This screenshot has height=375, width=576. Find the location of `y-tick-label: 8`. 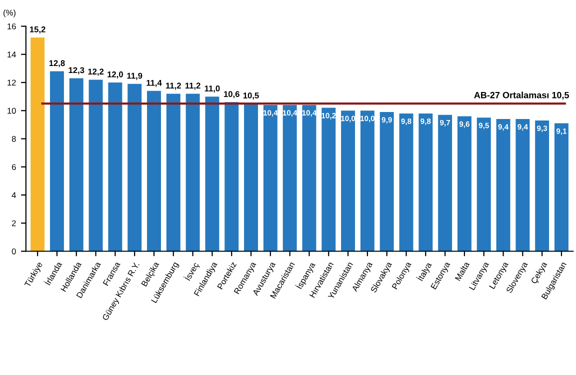

y-tick-label: 8 is located at coordinates (14, 139).